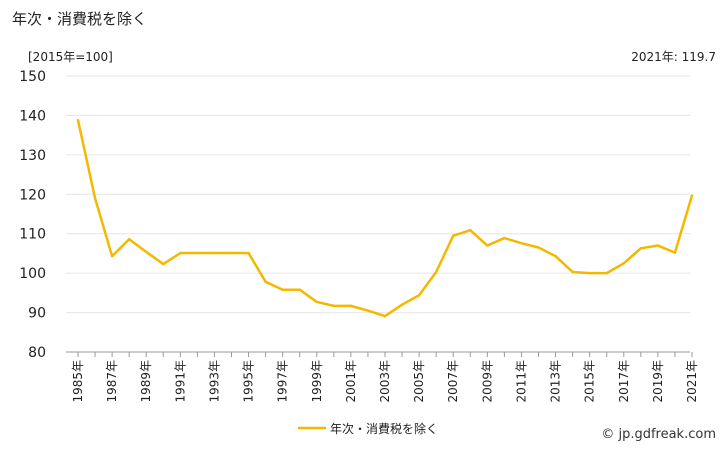  I want to click on y-axis-ticks: 80 90 100 110 120 130 140 150, so click(32, 215).